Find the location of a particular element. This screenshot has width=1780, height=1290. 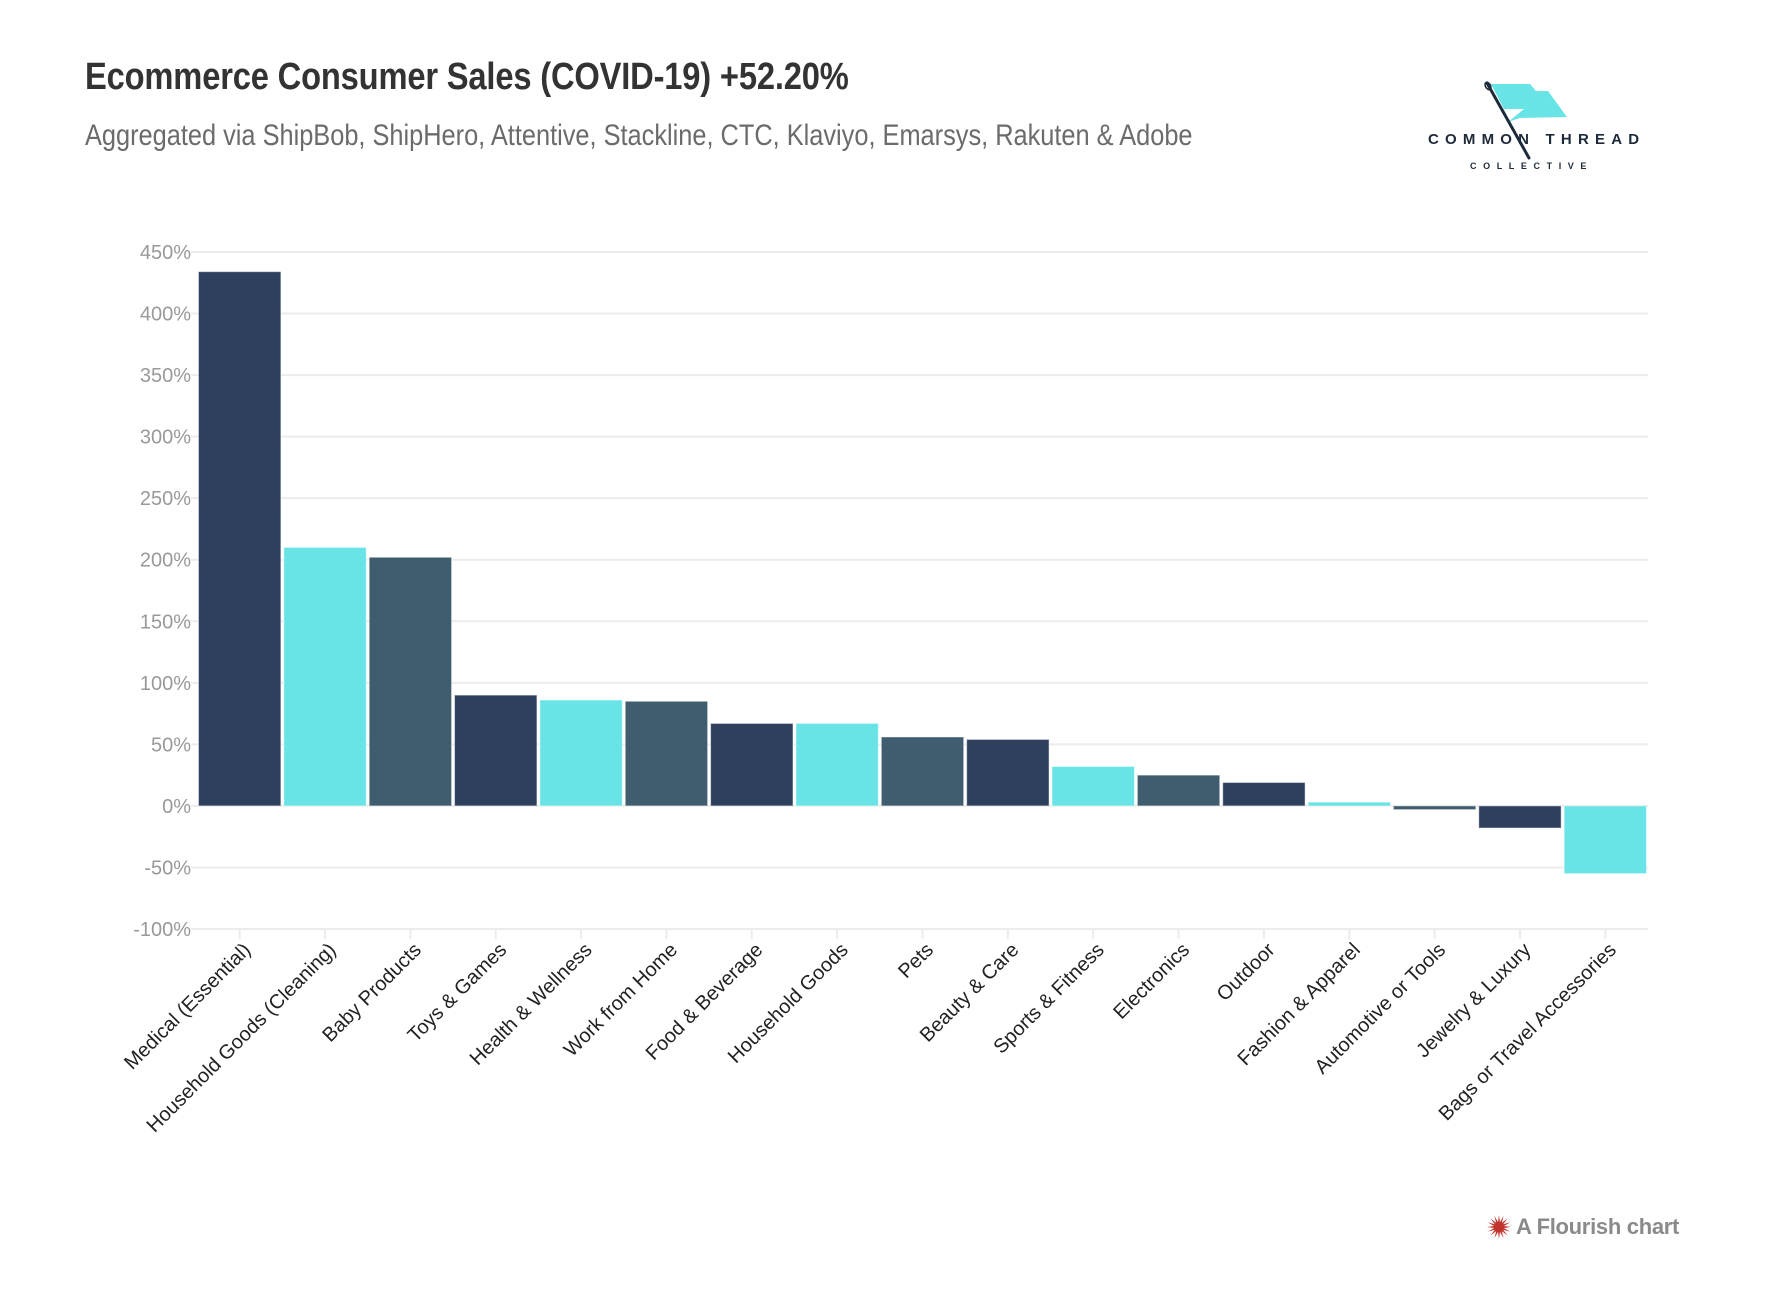

bar-beauty-care is located at coordinates (1008, 772).